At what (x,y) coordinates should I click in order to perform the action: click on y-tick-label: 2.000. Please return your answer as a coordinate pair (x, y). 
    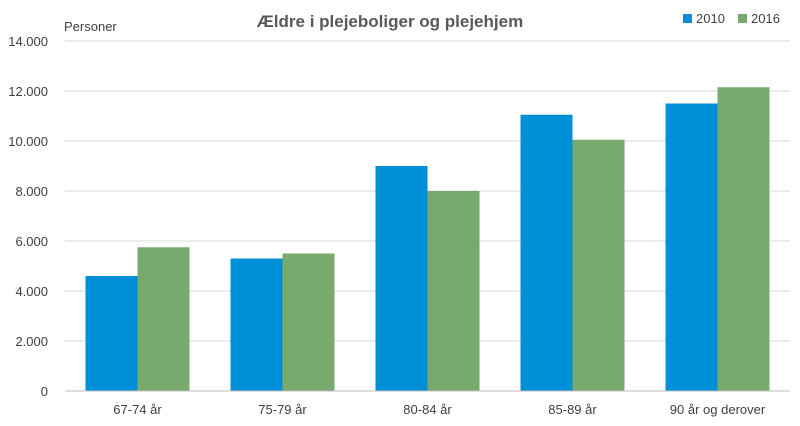
    Looking at the image, I should click on (31, 341).